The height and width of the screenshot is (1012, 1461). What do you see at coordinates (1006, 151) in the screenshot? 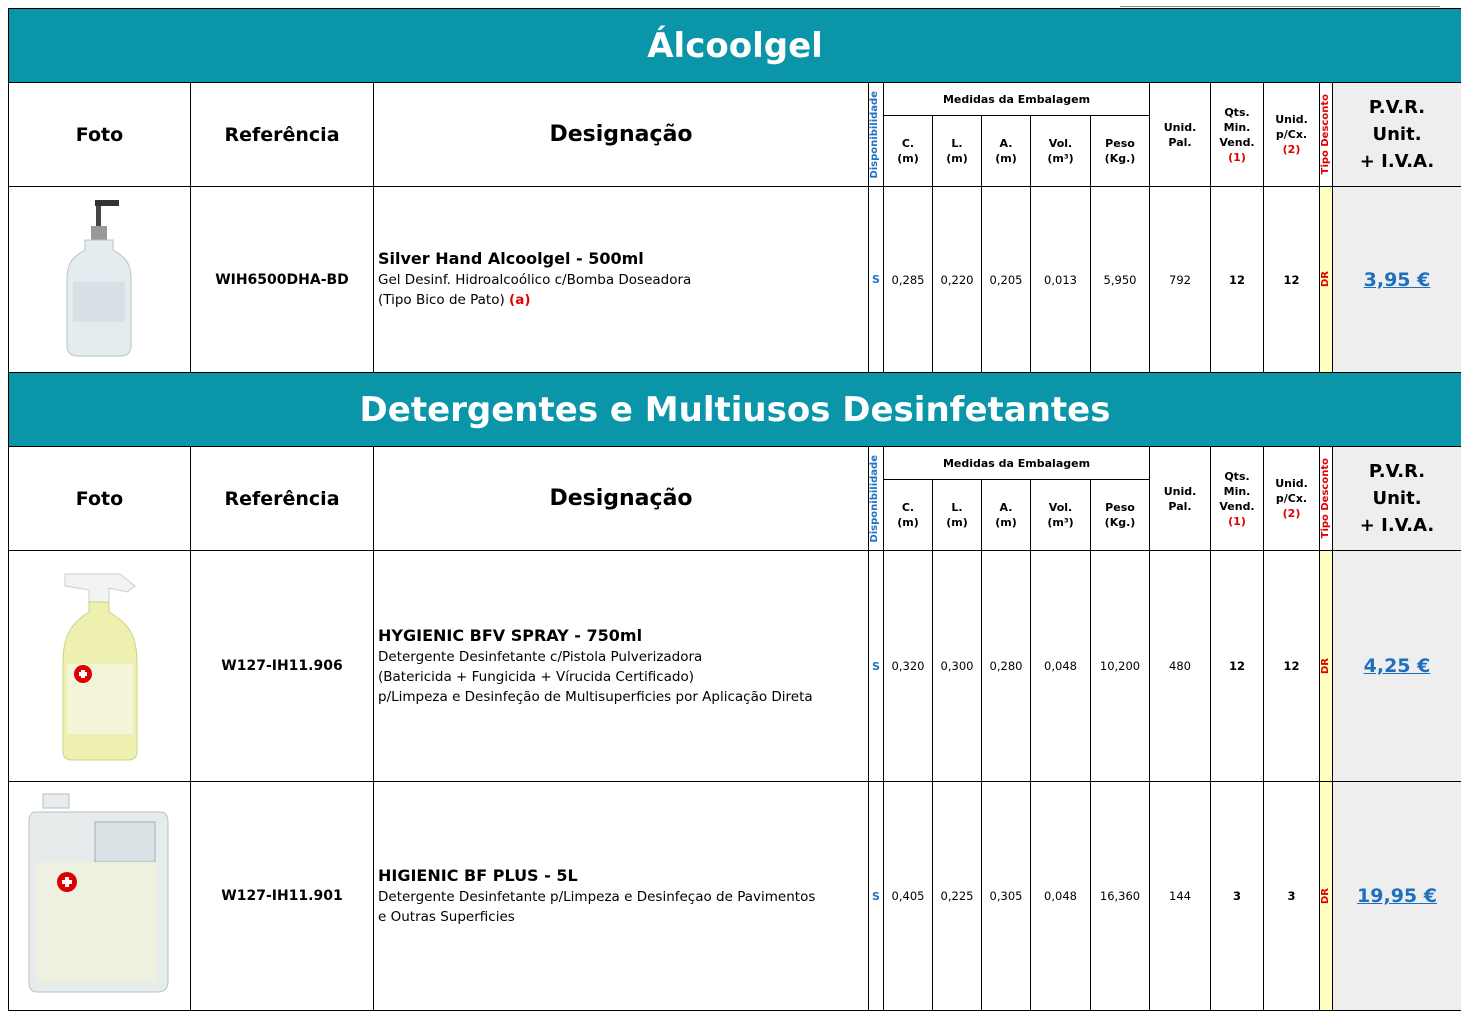
I see `header-a: A. (m)` at bounding box center [1006, 151].